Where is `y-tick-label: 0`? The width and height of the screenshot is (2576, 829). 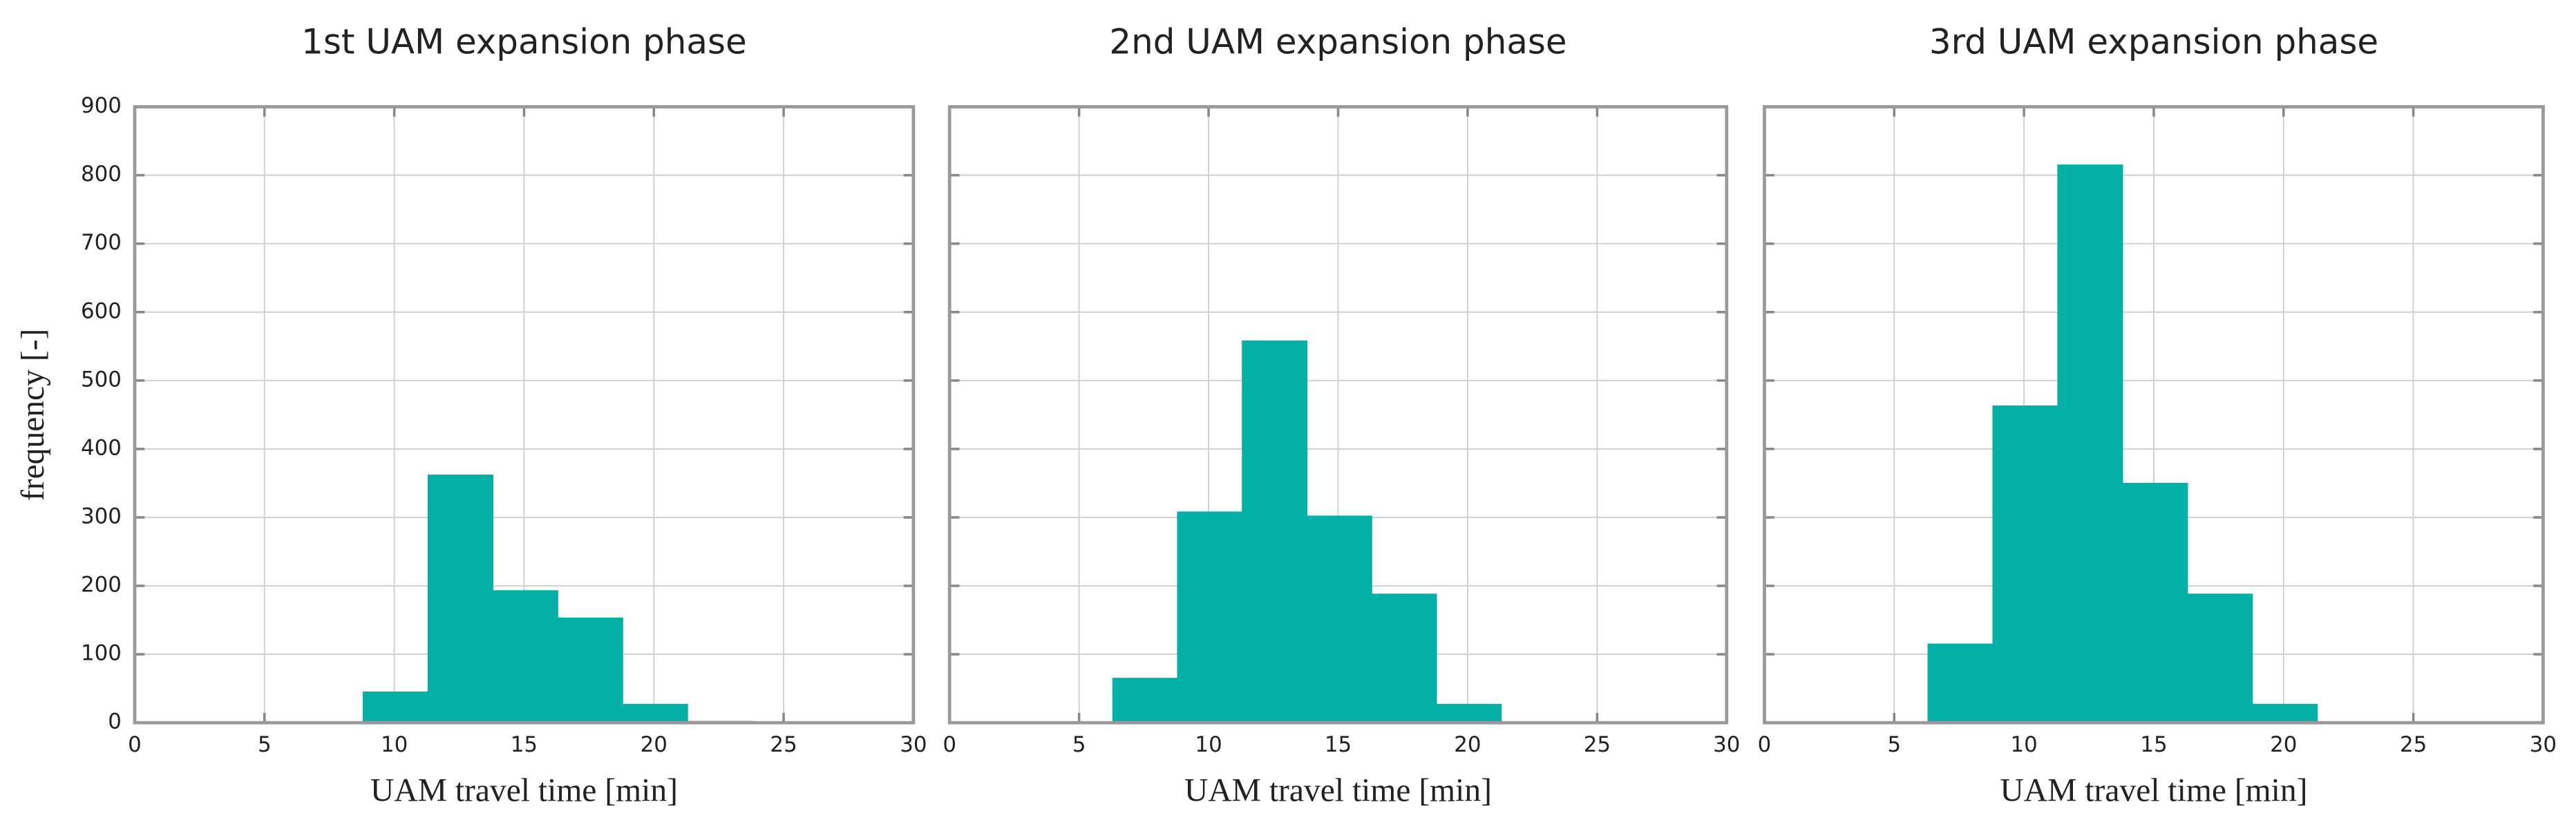 y-tick-label: 0 is located at coordinates (115, 721).